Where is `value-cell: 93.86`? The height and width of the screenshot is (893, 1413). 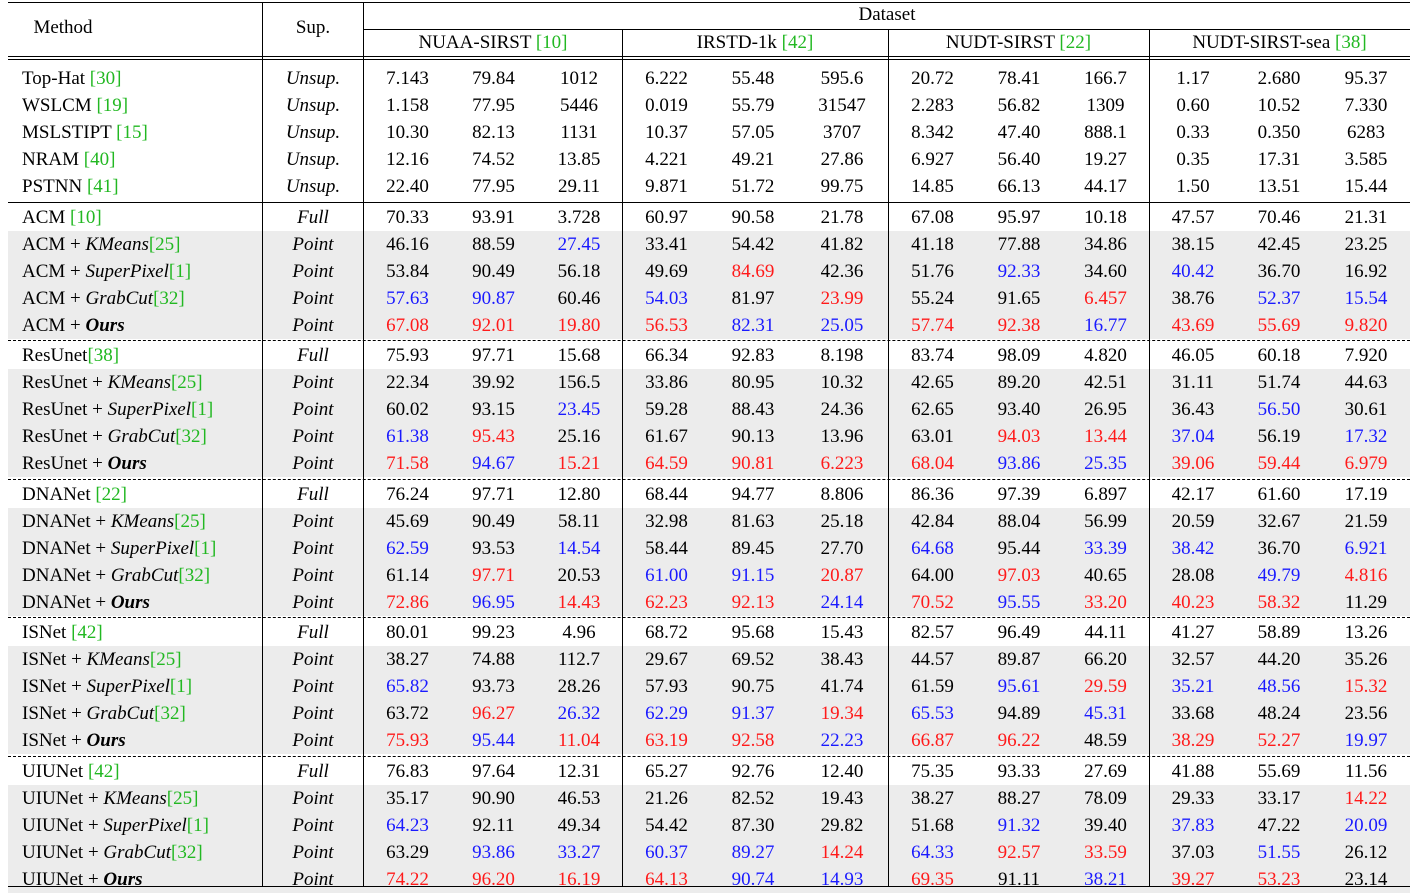
value-cell: 93.86 is located at coordinates (1019, 464).